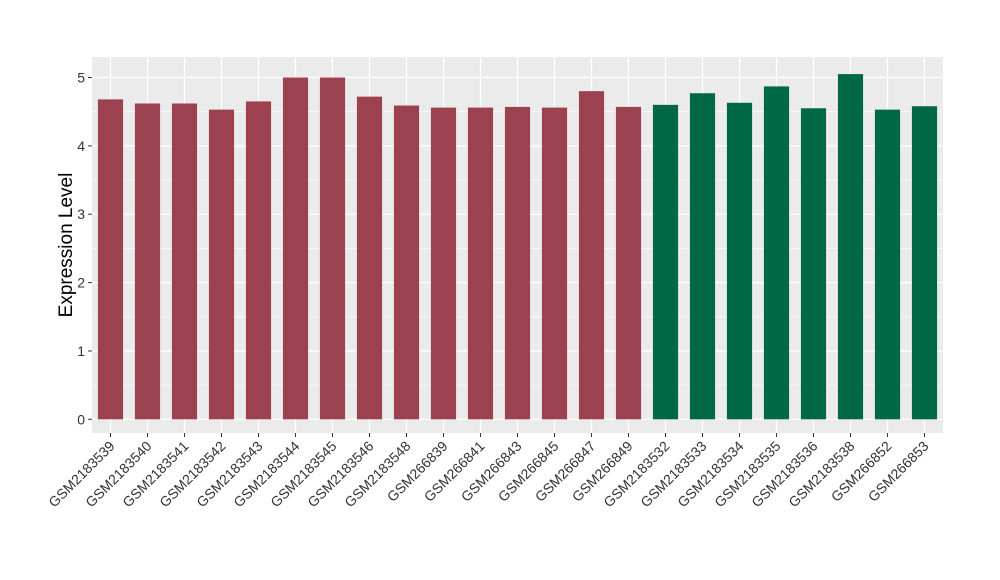  I want to click on bar-GSM266853, so click(924, 263).